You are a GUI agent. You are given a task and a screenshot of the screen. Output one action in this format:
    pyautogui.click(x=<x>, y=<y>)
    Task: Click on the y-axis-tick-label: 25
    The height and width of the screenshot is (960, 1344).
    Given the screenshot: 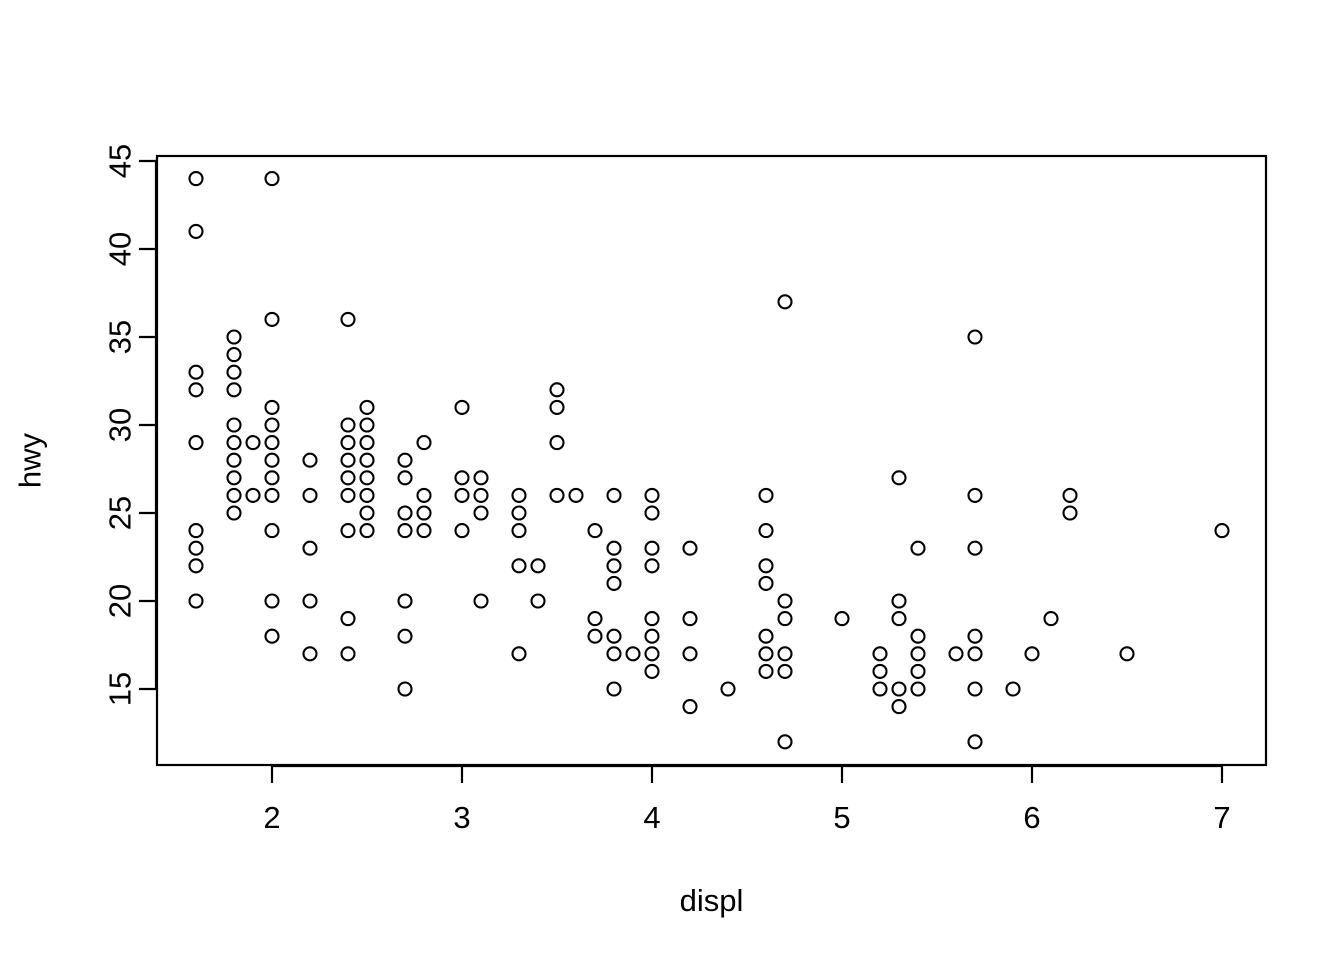 What is the action you would take?
    pyautogui.click(x=120, y=513)
    